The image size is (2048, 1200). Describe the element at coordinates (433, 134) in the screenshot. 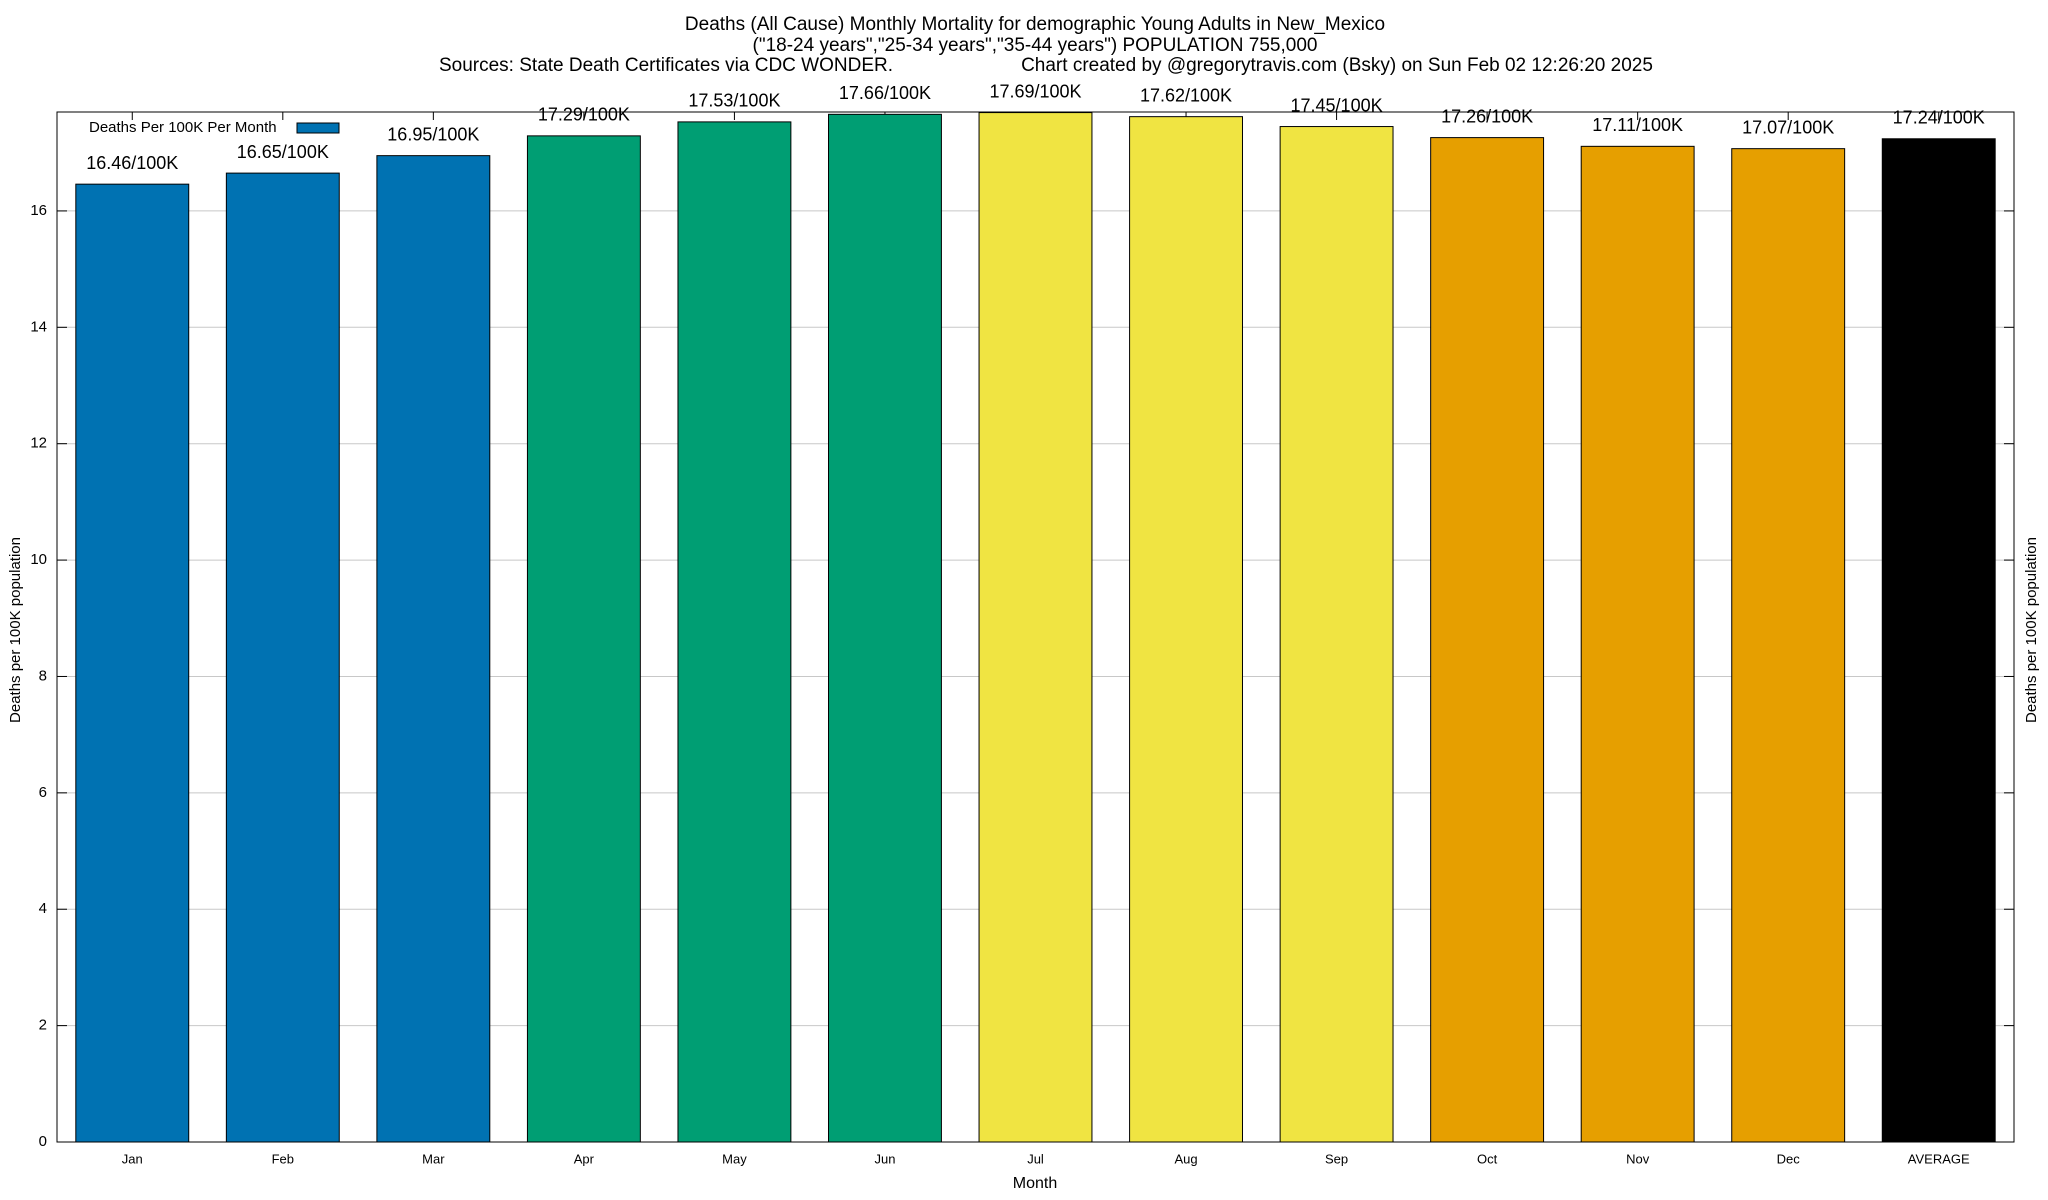

I see `value-label: 16.95/100K` at that location.